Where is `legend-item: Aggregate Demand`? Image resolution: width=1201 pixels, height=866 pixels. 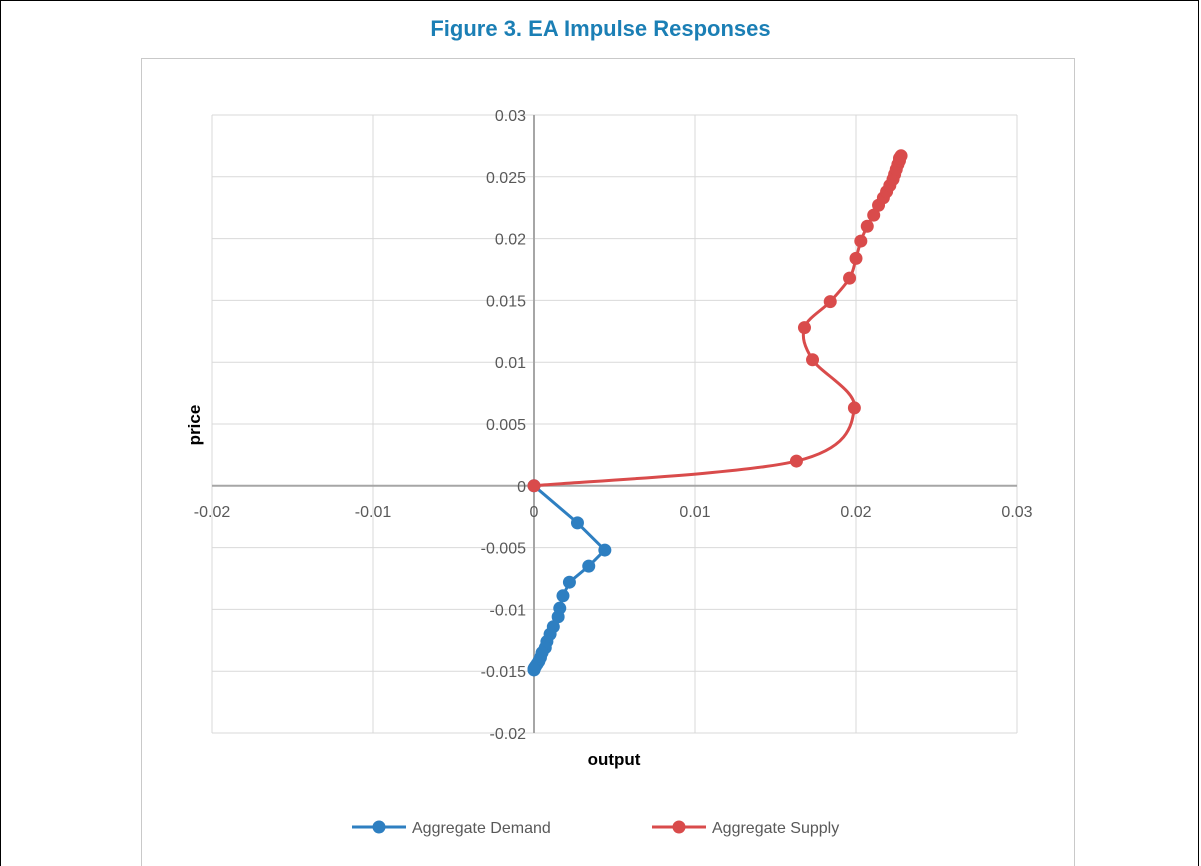
legend-item: Aggregate Demand is located at coordinates (451, 828).